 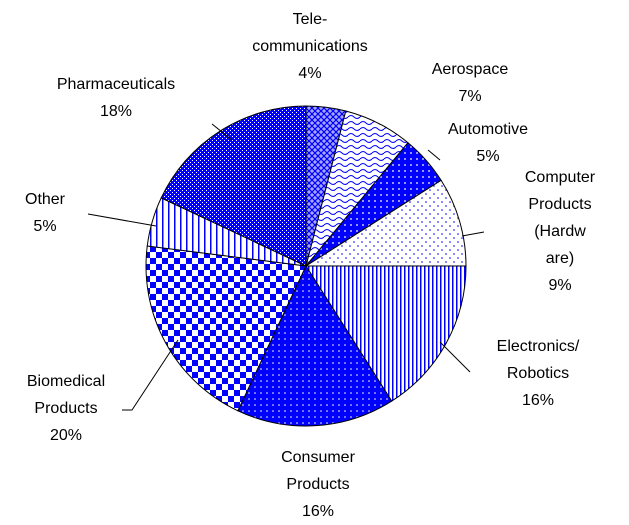 What do you see at coordinates (116, 111) in the screenshot?
I see `value-label: 18%` at bounding box center [116, 111].